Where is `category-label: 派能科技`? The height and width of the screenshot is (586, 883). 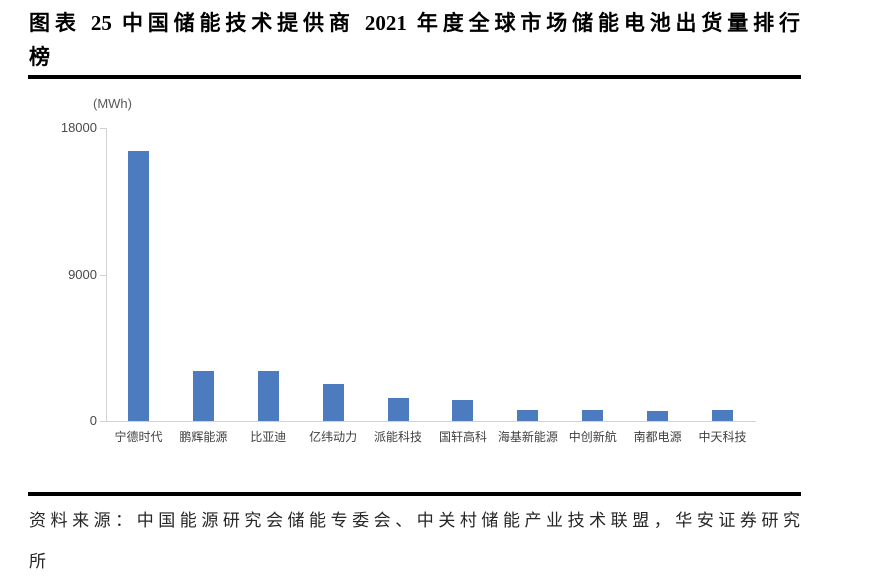 category-label: 派能科技 is located at coordinates (398, 437).